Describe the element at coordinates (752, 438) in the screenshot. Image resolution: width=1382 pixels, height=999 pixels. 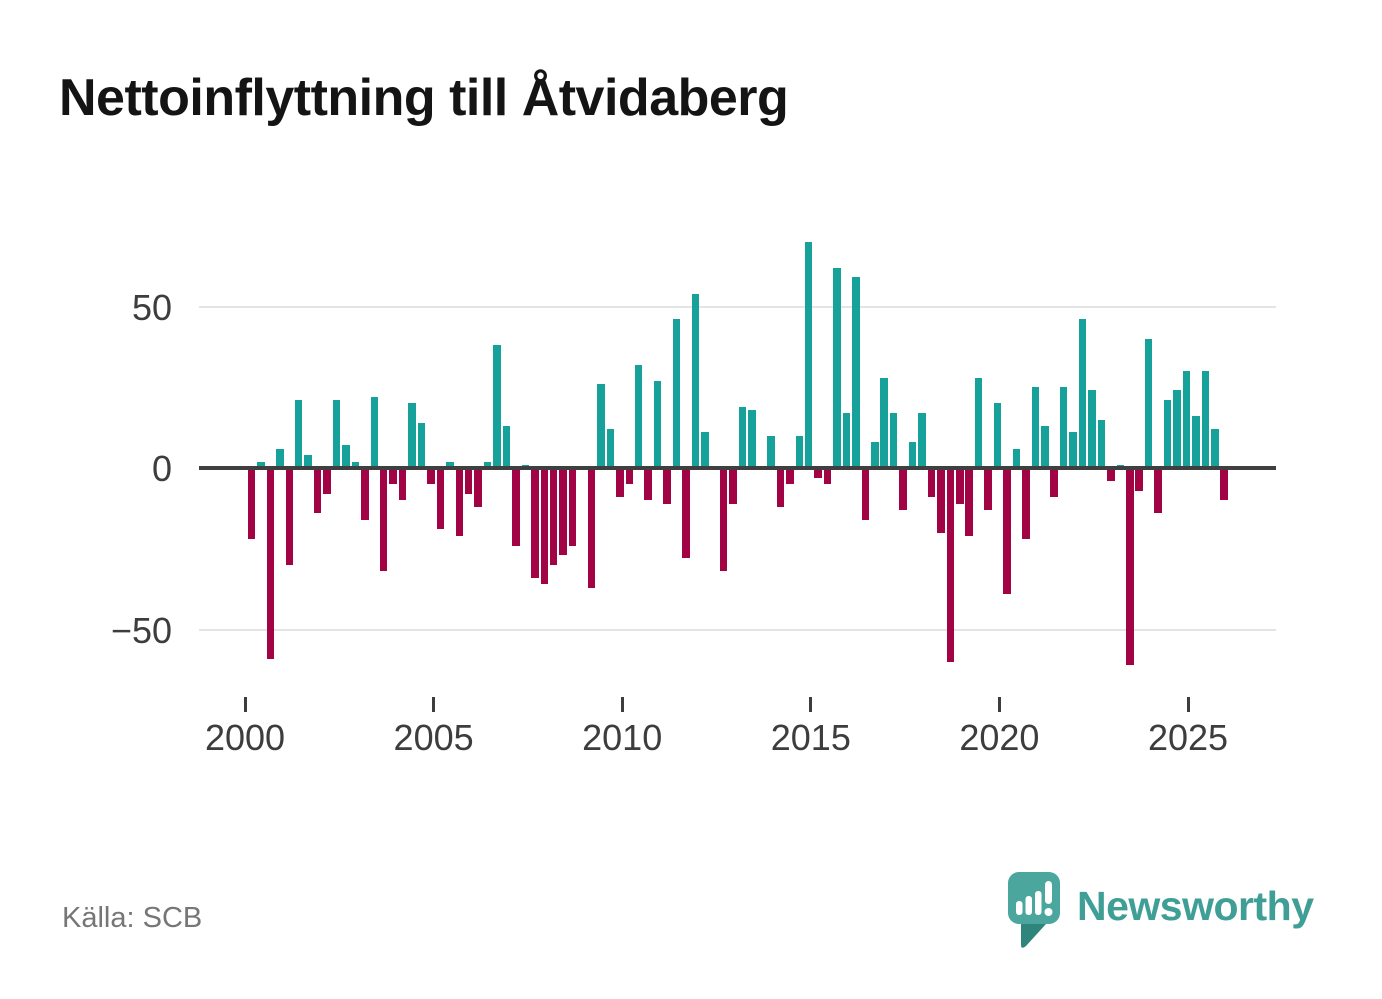
I see `bar-2013Q2` at that location.